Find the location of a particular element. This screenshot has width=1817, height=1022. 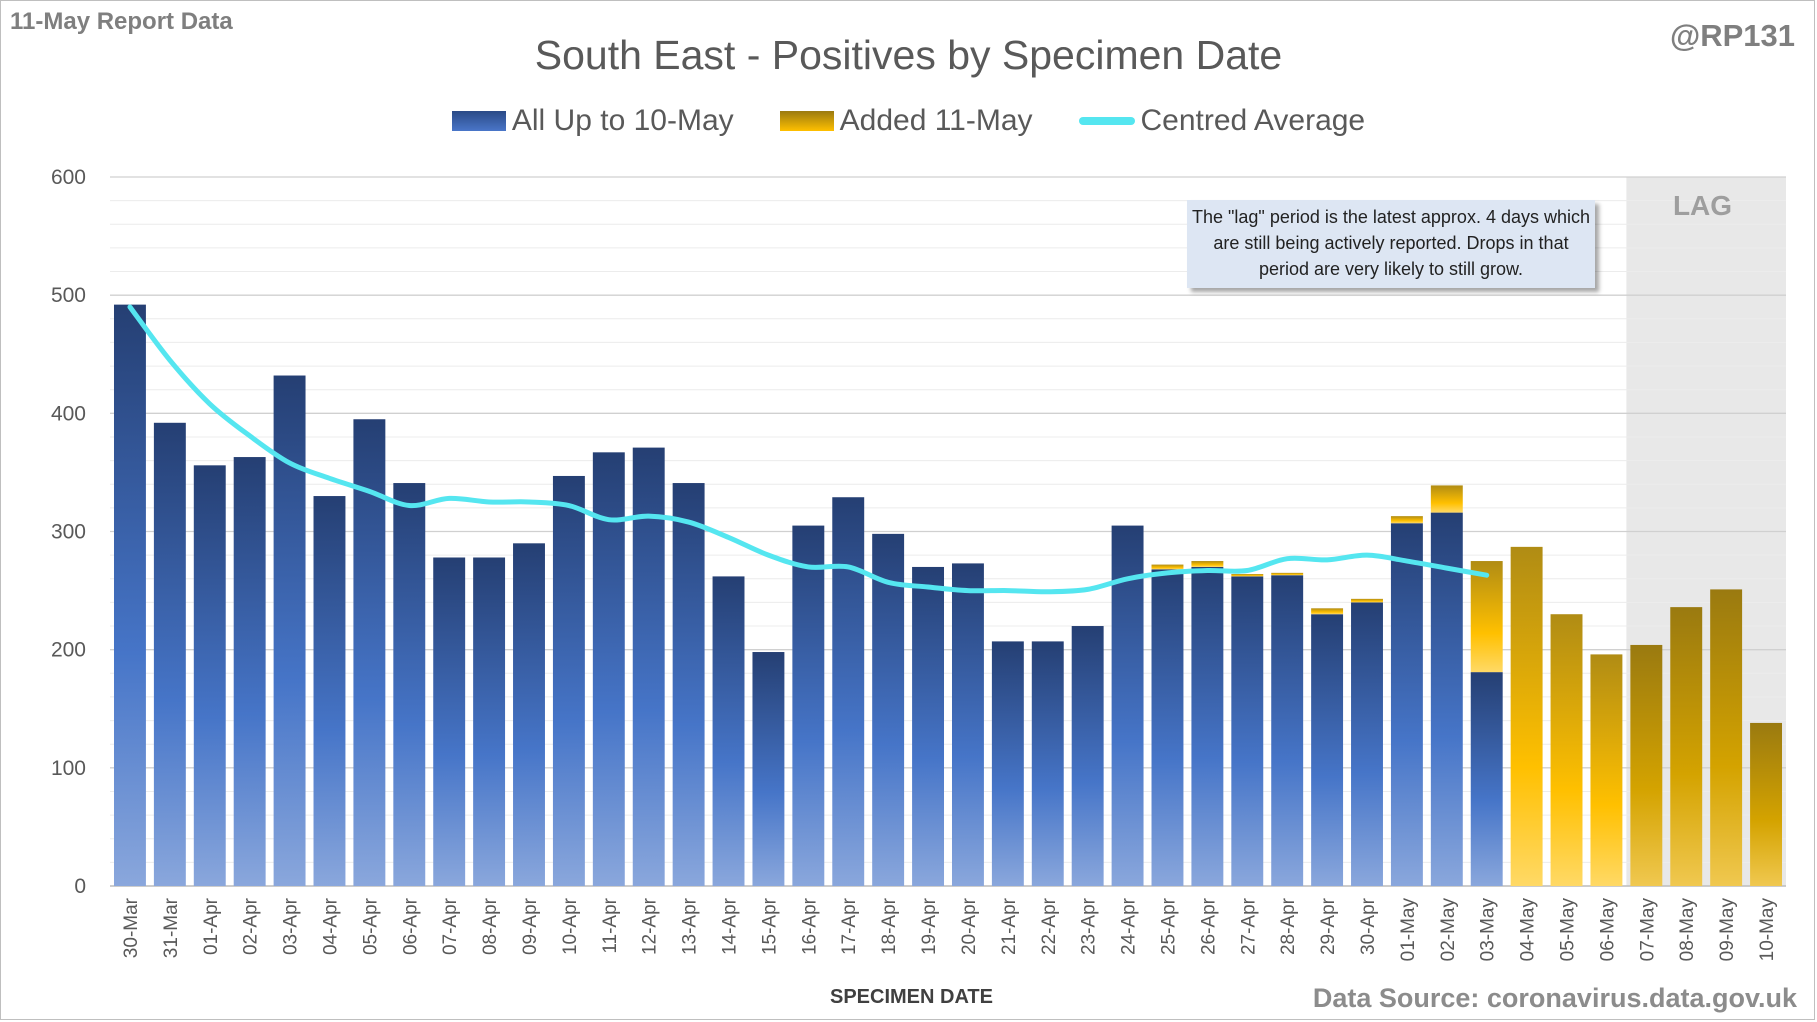

bar-added-28-Apr is located at coordinates (1287, 574).